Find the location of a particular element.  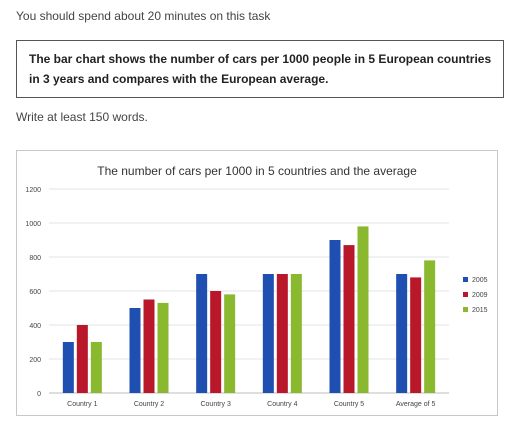

word-count-instruction: Write at least 150 words. is located at coordinates (82, 117).